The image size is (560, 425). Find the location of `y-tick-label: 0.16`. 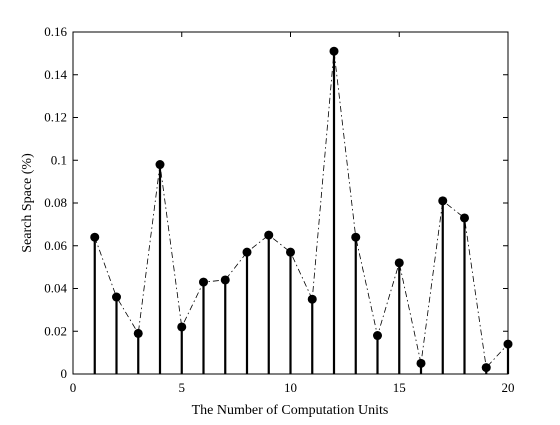

y-tick-label: 0.16 is located at coordinates (55, 31).